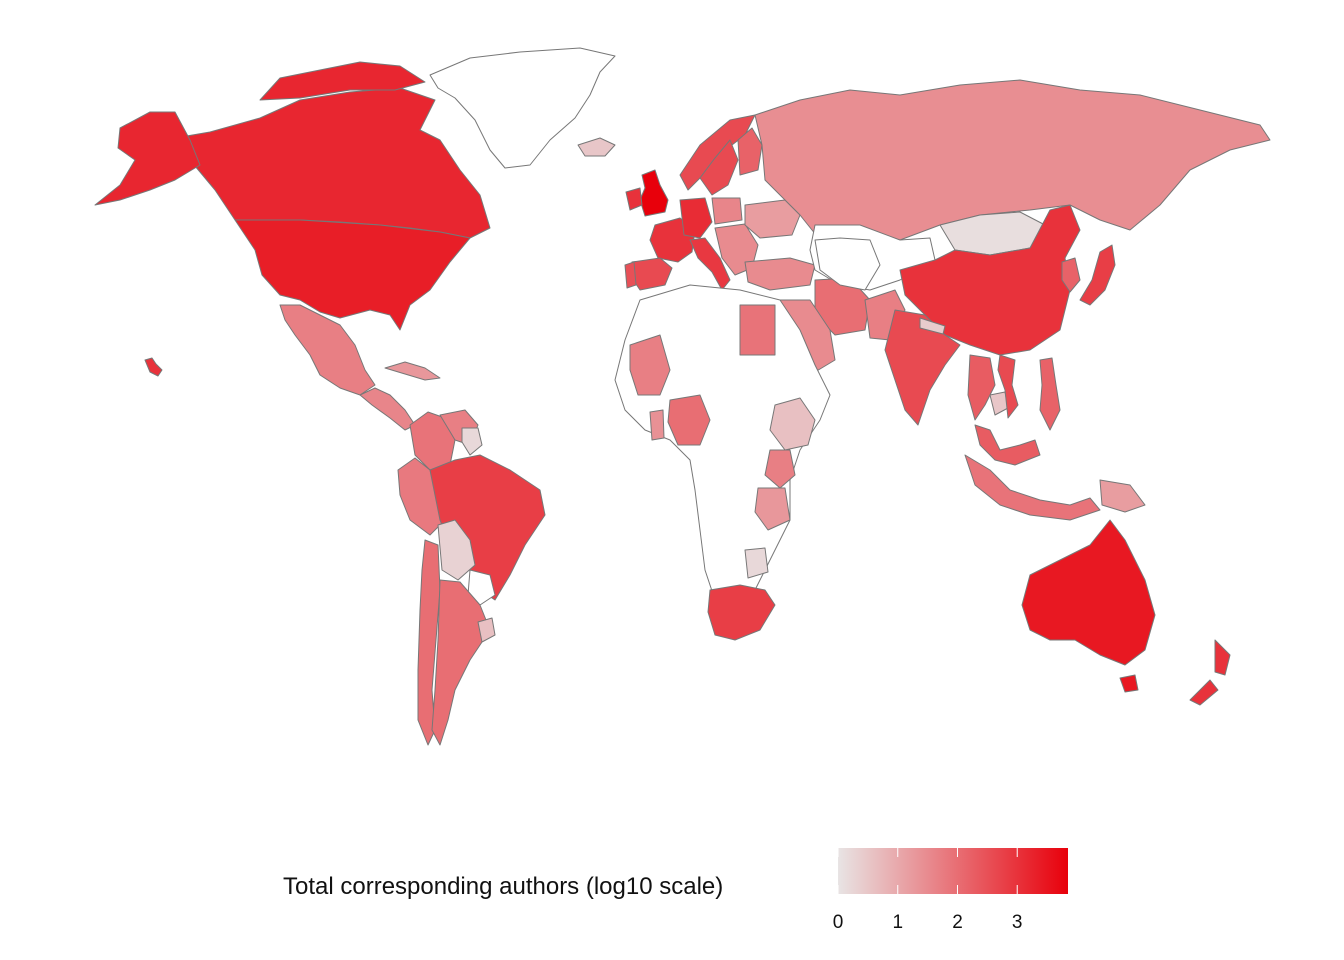 The image size is (1344, 960). What do you see at coordinates (1017, 922) in the screenshot?
I see `legend-tick-label: 3` at bounding box center [1017, 922].